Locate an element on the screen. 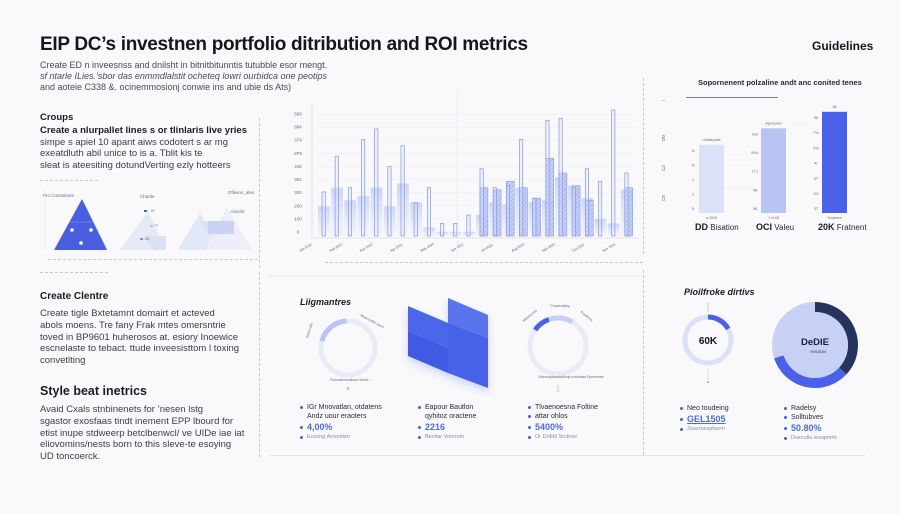  chart-mid-divider is located at coordinates (457, 174).